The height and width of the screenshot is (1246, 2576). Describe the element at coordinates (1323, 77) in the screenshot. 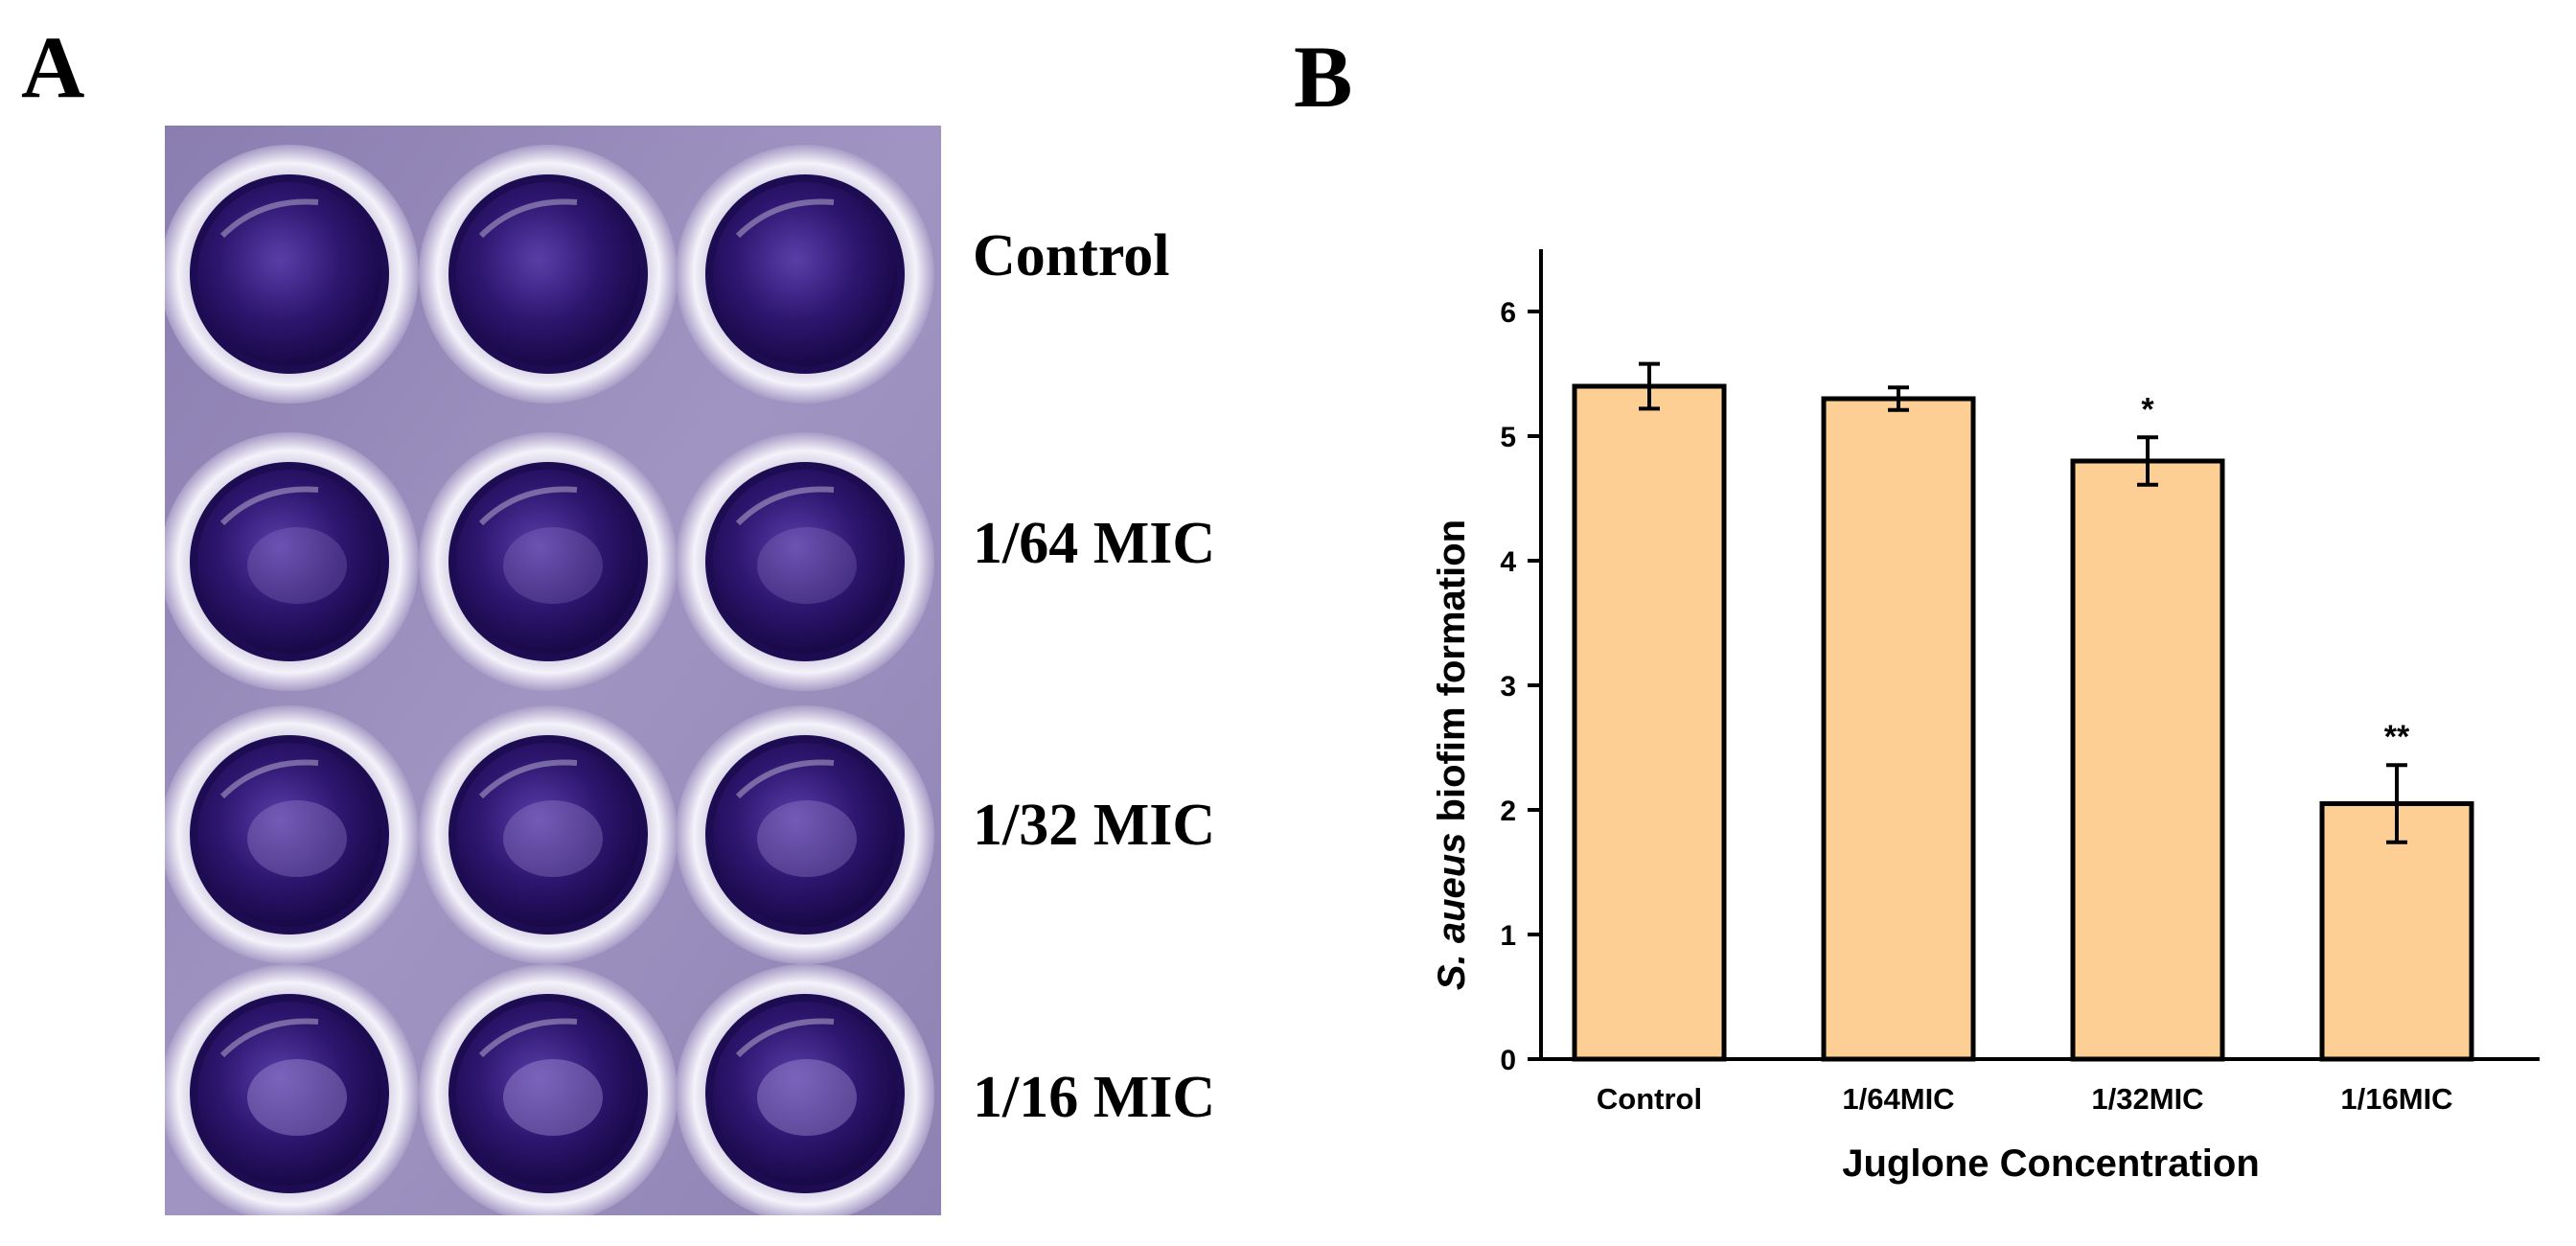

I see `panel-b-letter: B` at that location.